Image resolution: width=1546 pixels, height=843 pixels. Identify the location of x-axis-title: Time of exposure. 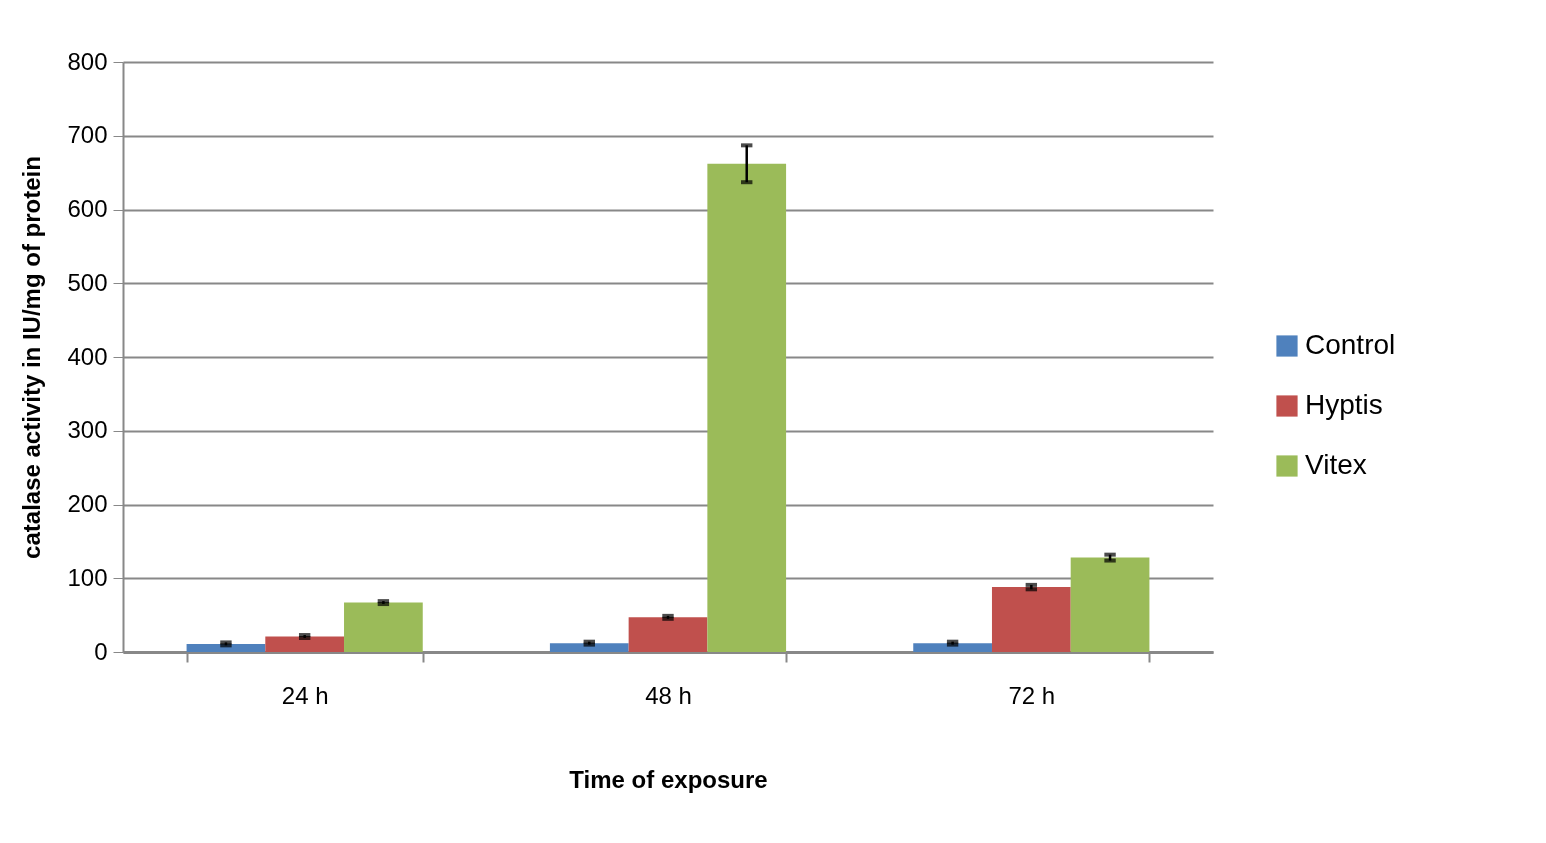
(668, 779).